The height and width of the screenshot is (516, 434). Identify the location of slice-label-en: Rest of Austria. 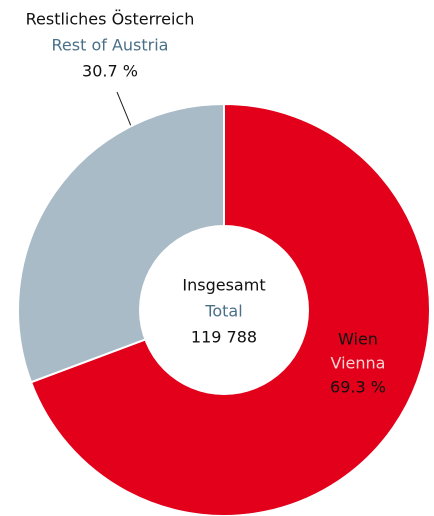
(110, 45).